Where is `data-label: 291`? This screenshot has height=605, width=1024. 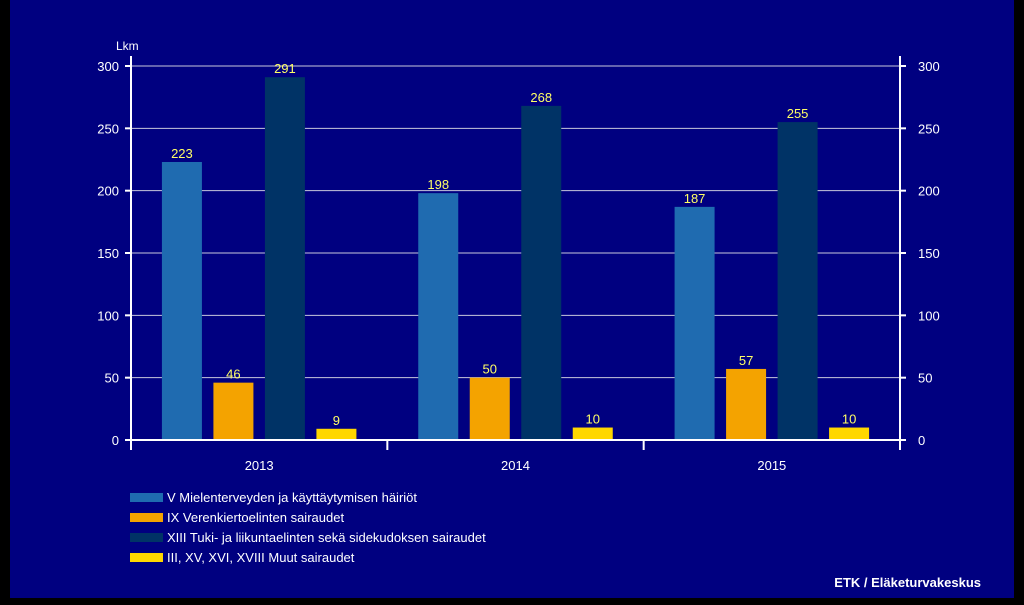 data-label: 291 is located at coordinates (285, 68).